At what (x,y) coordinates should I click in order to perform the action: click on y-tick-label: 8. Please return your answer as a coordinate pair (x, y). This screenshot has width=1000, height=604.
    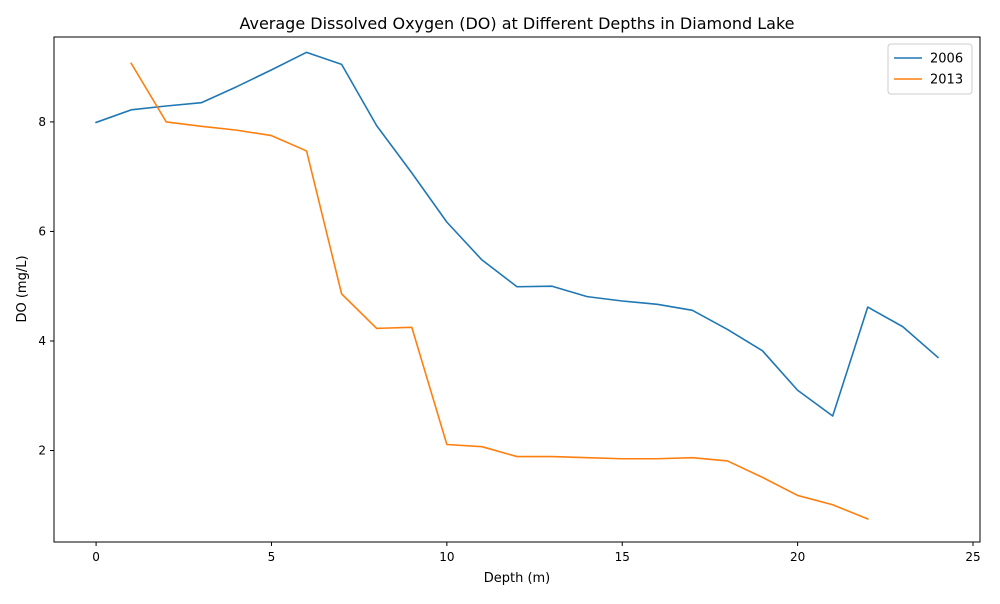
    Looking at the image, I should click on (42, 122).